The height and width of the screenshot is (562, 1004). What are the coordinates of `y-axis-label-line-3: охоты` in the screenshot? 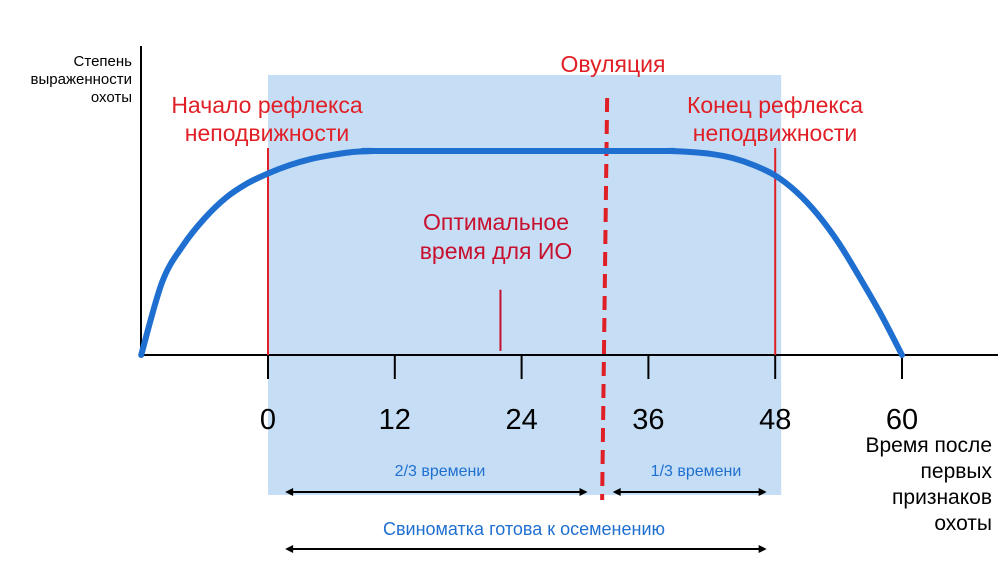 It's located at (111, 97).